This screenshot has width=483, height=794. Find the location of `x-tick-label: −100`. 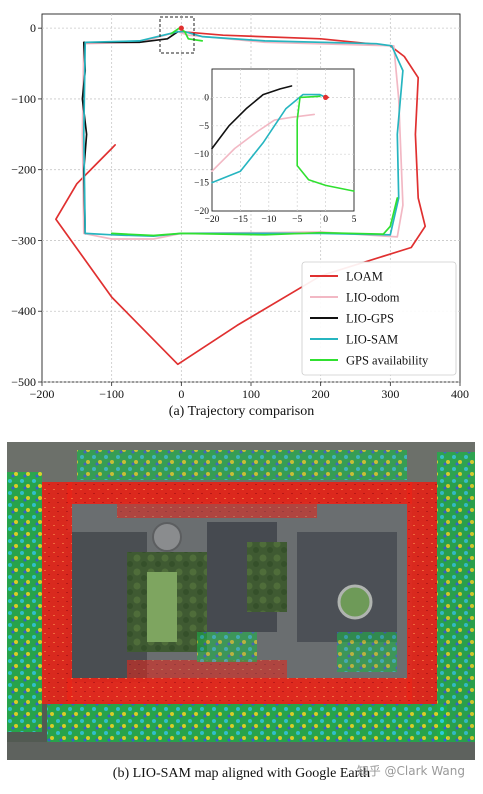

x-tick-label: −100 is located at coordinates (111, 393).